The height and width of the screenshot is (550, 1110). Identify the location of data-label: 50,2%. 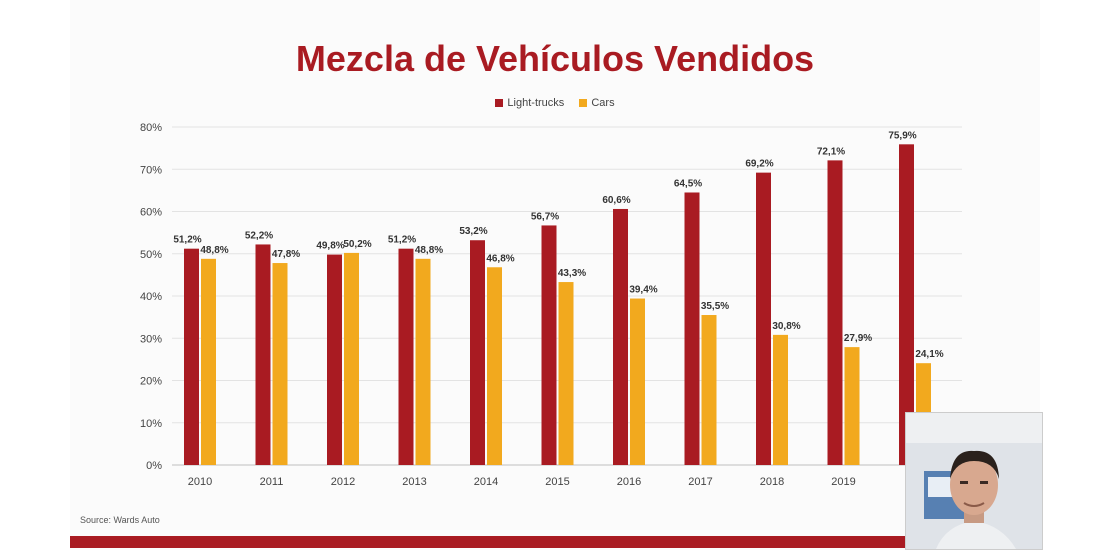
(357, 244).